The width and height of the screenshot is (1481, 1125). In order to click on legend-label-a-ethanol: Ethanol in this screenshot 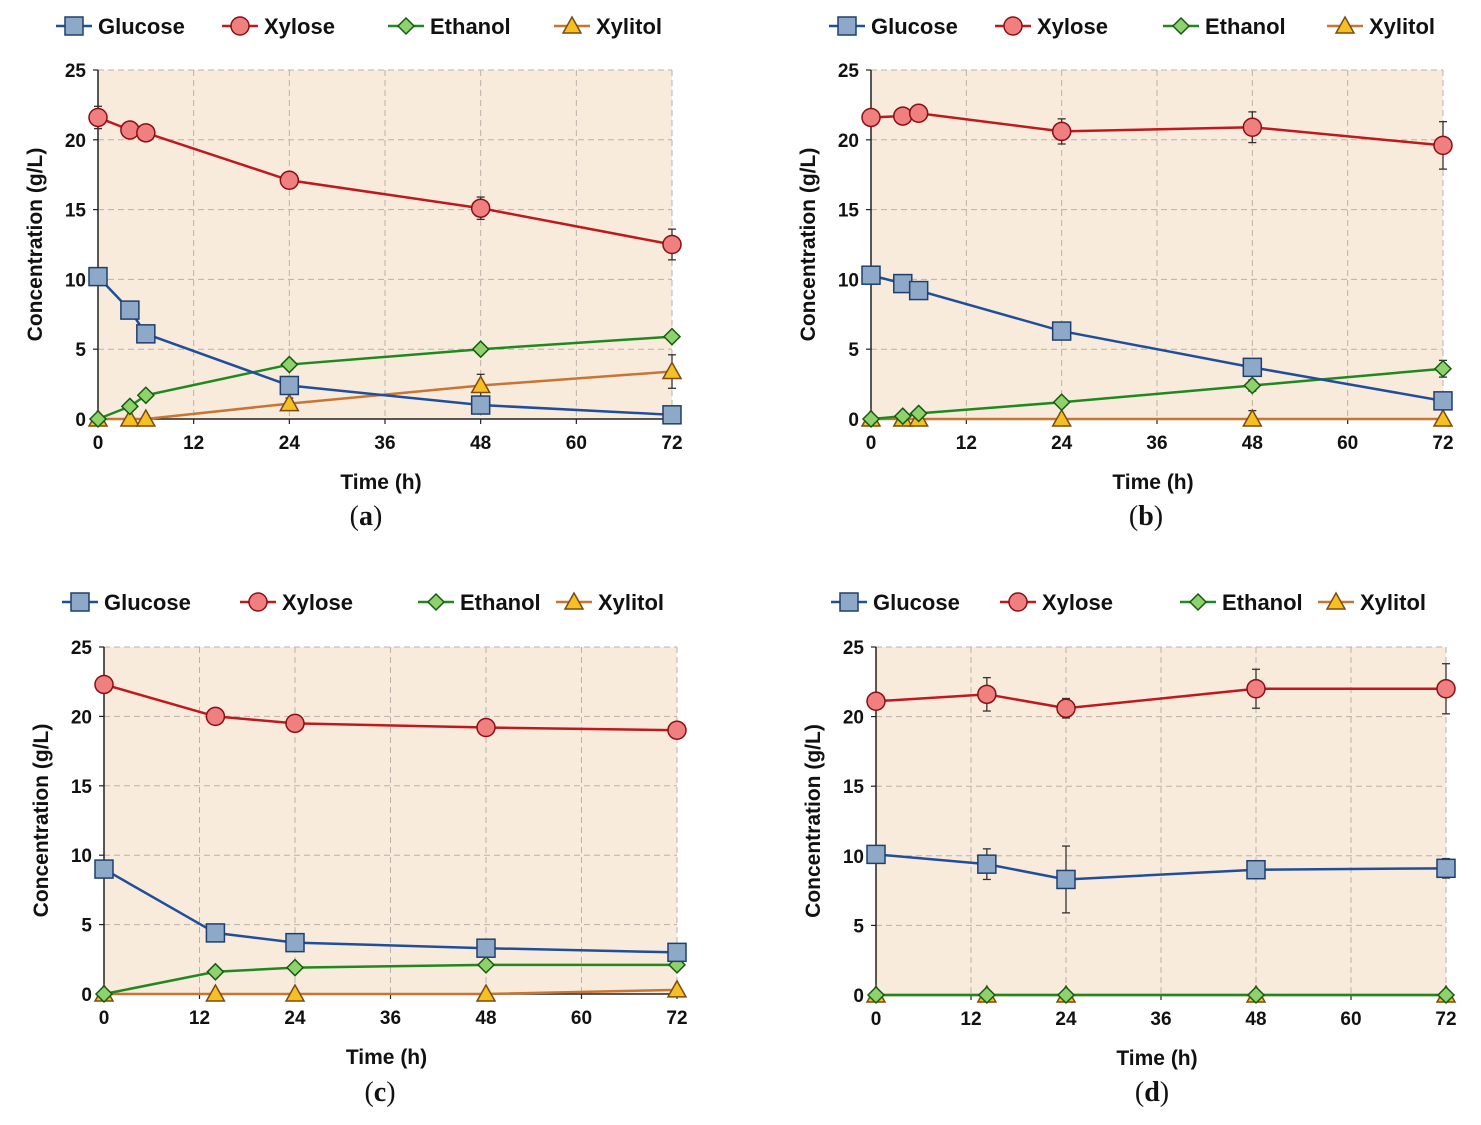, I will do `click(470, 26)`.